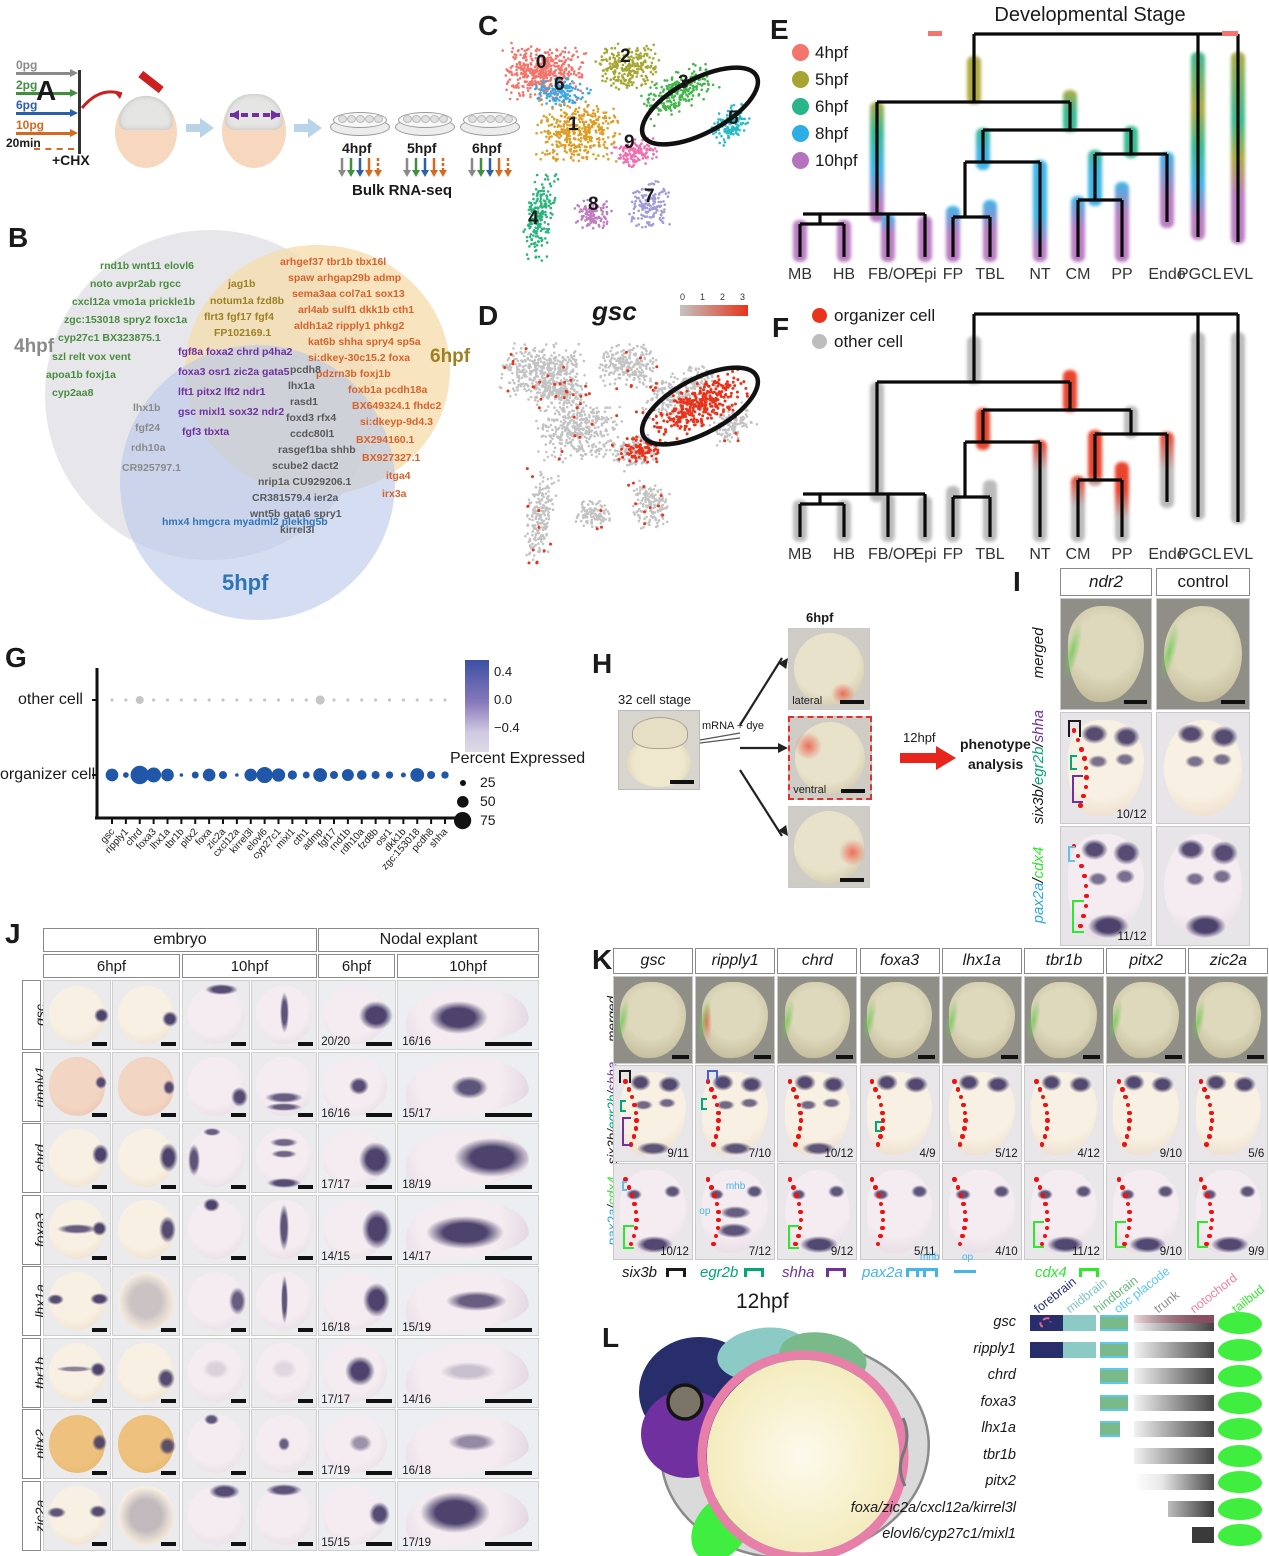 This screenshot has width=1269, height=1556. I want to click on dish, so click(425, 124).